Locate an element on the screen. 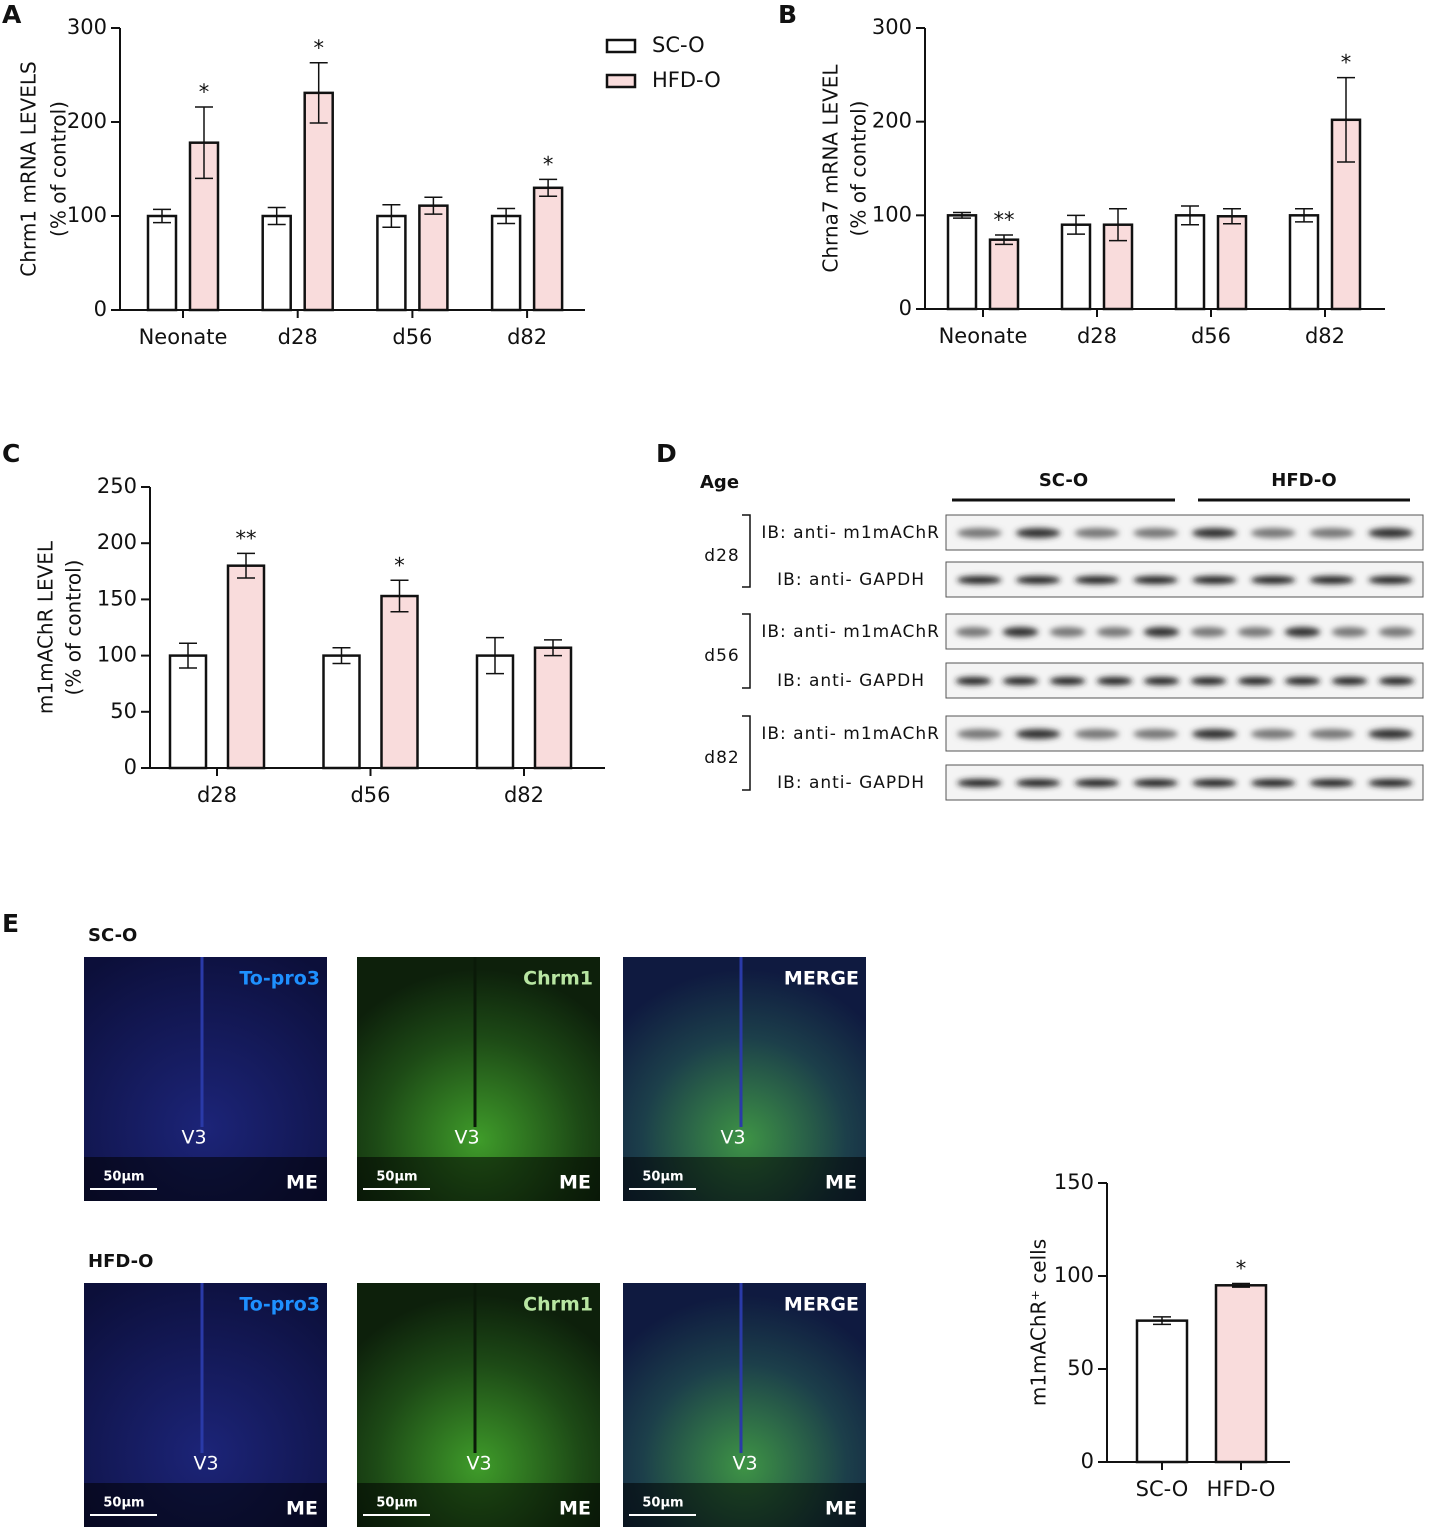  x-tick-label: HFD-O is located at coordinates (1241, 1489).